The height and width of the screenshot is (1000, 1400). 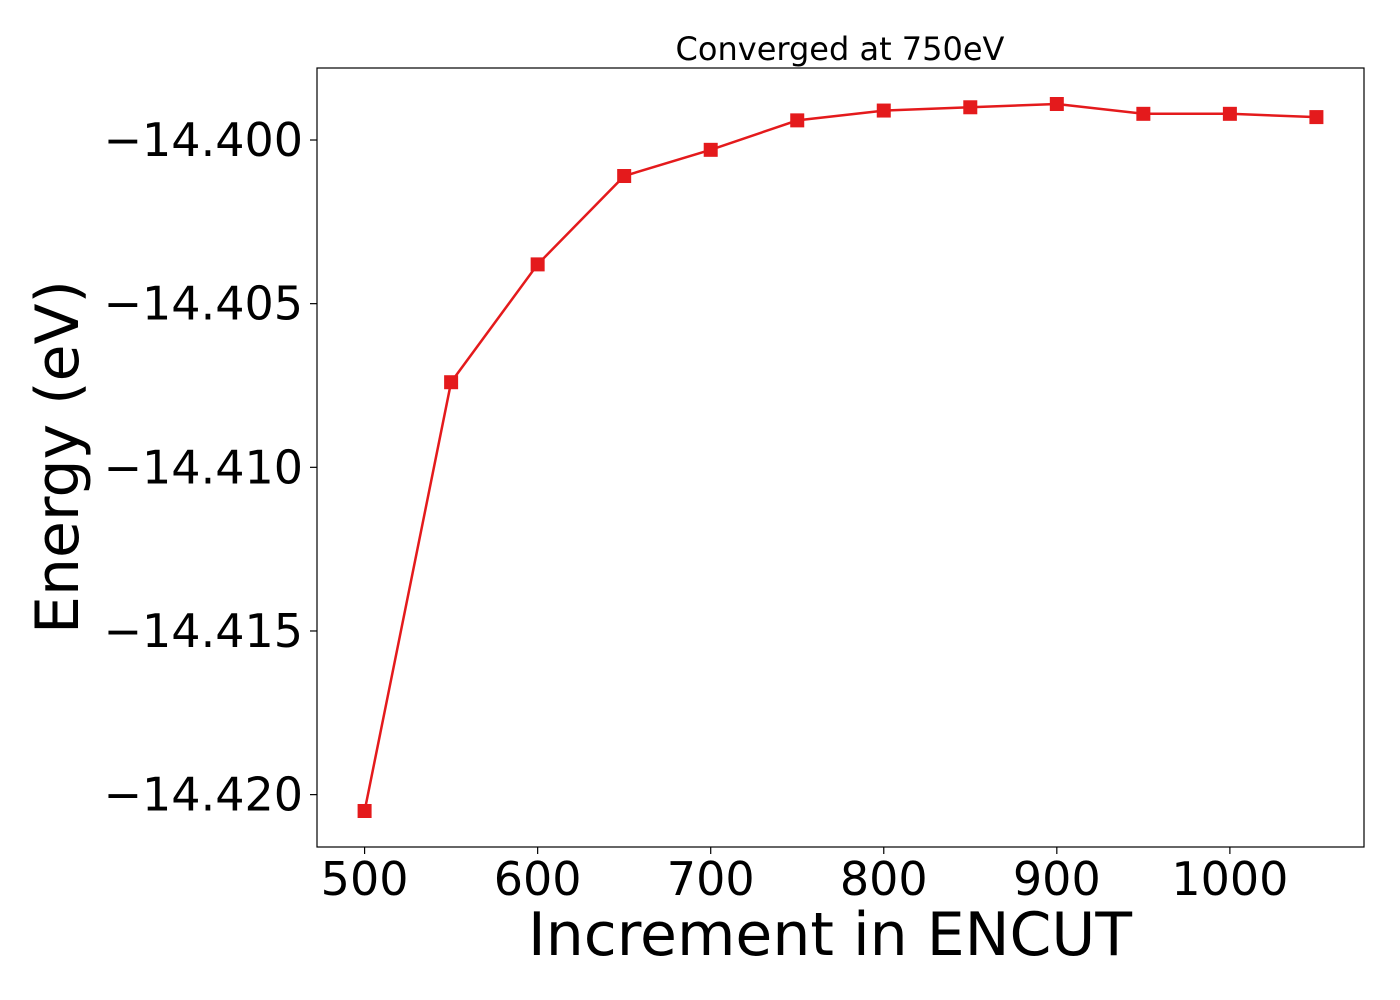 I want to click on x-axis-label: Increment in ENCUT, so click(x=830, y=935).